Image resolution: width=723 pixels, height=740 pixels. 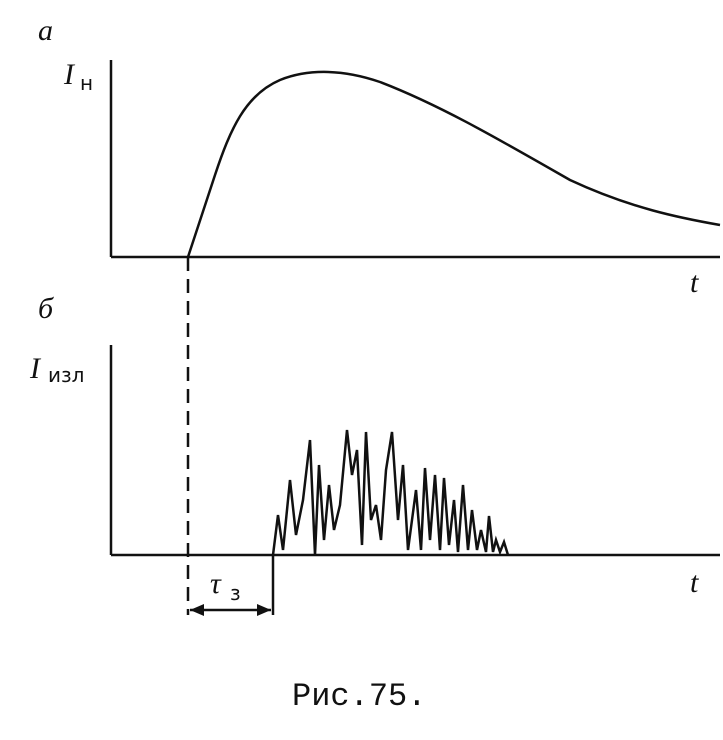 I want to click on caption: Рис.75., so click(x=359, y=696).